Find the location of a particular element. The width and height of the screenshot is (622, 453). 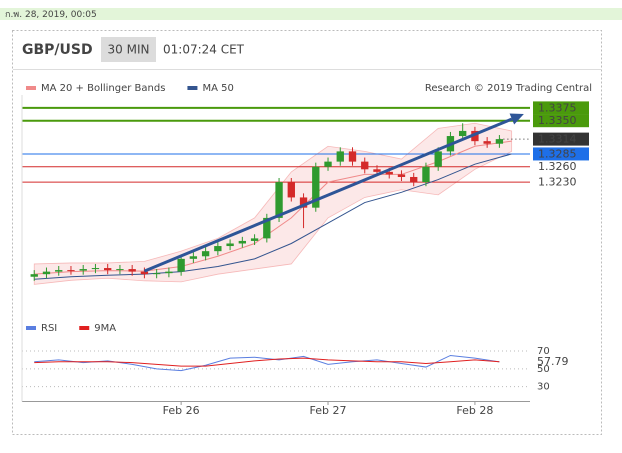

x-tick-label: Feb 27 is located at coordinates (328, 410).